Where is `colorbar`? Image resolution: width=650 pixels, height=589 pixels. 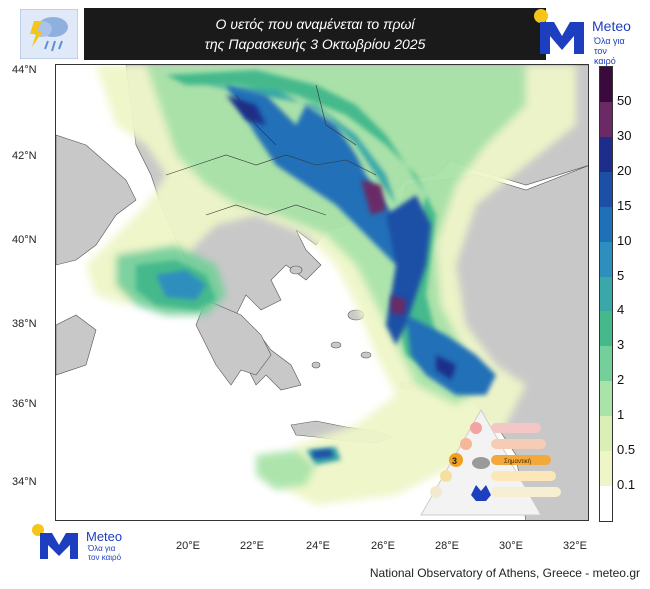
colorbar is located at coordinates (606, 294).